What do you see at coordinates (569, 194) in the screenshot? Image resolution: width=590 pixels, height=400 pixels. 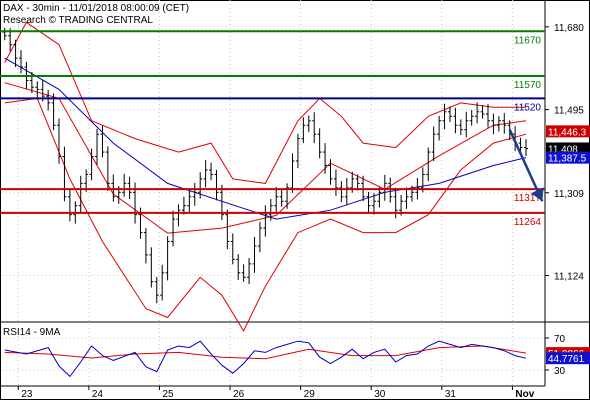 I see `price-tick-label: 11,309` at bounding box center [569, 194].